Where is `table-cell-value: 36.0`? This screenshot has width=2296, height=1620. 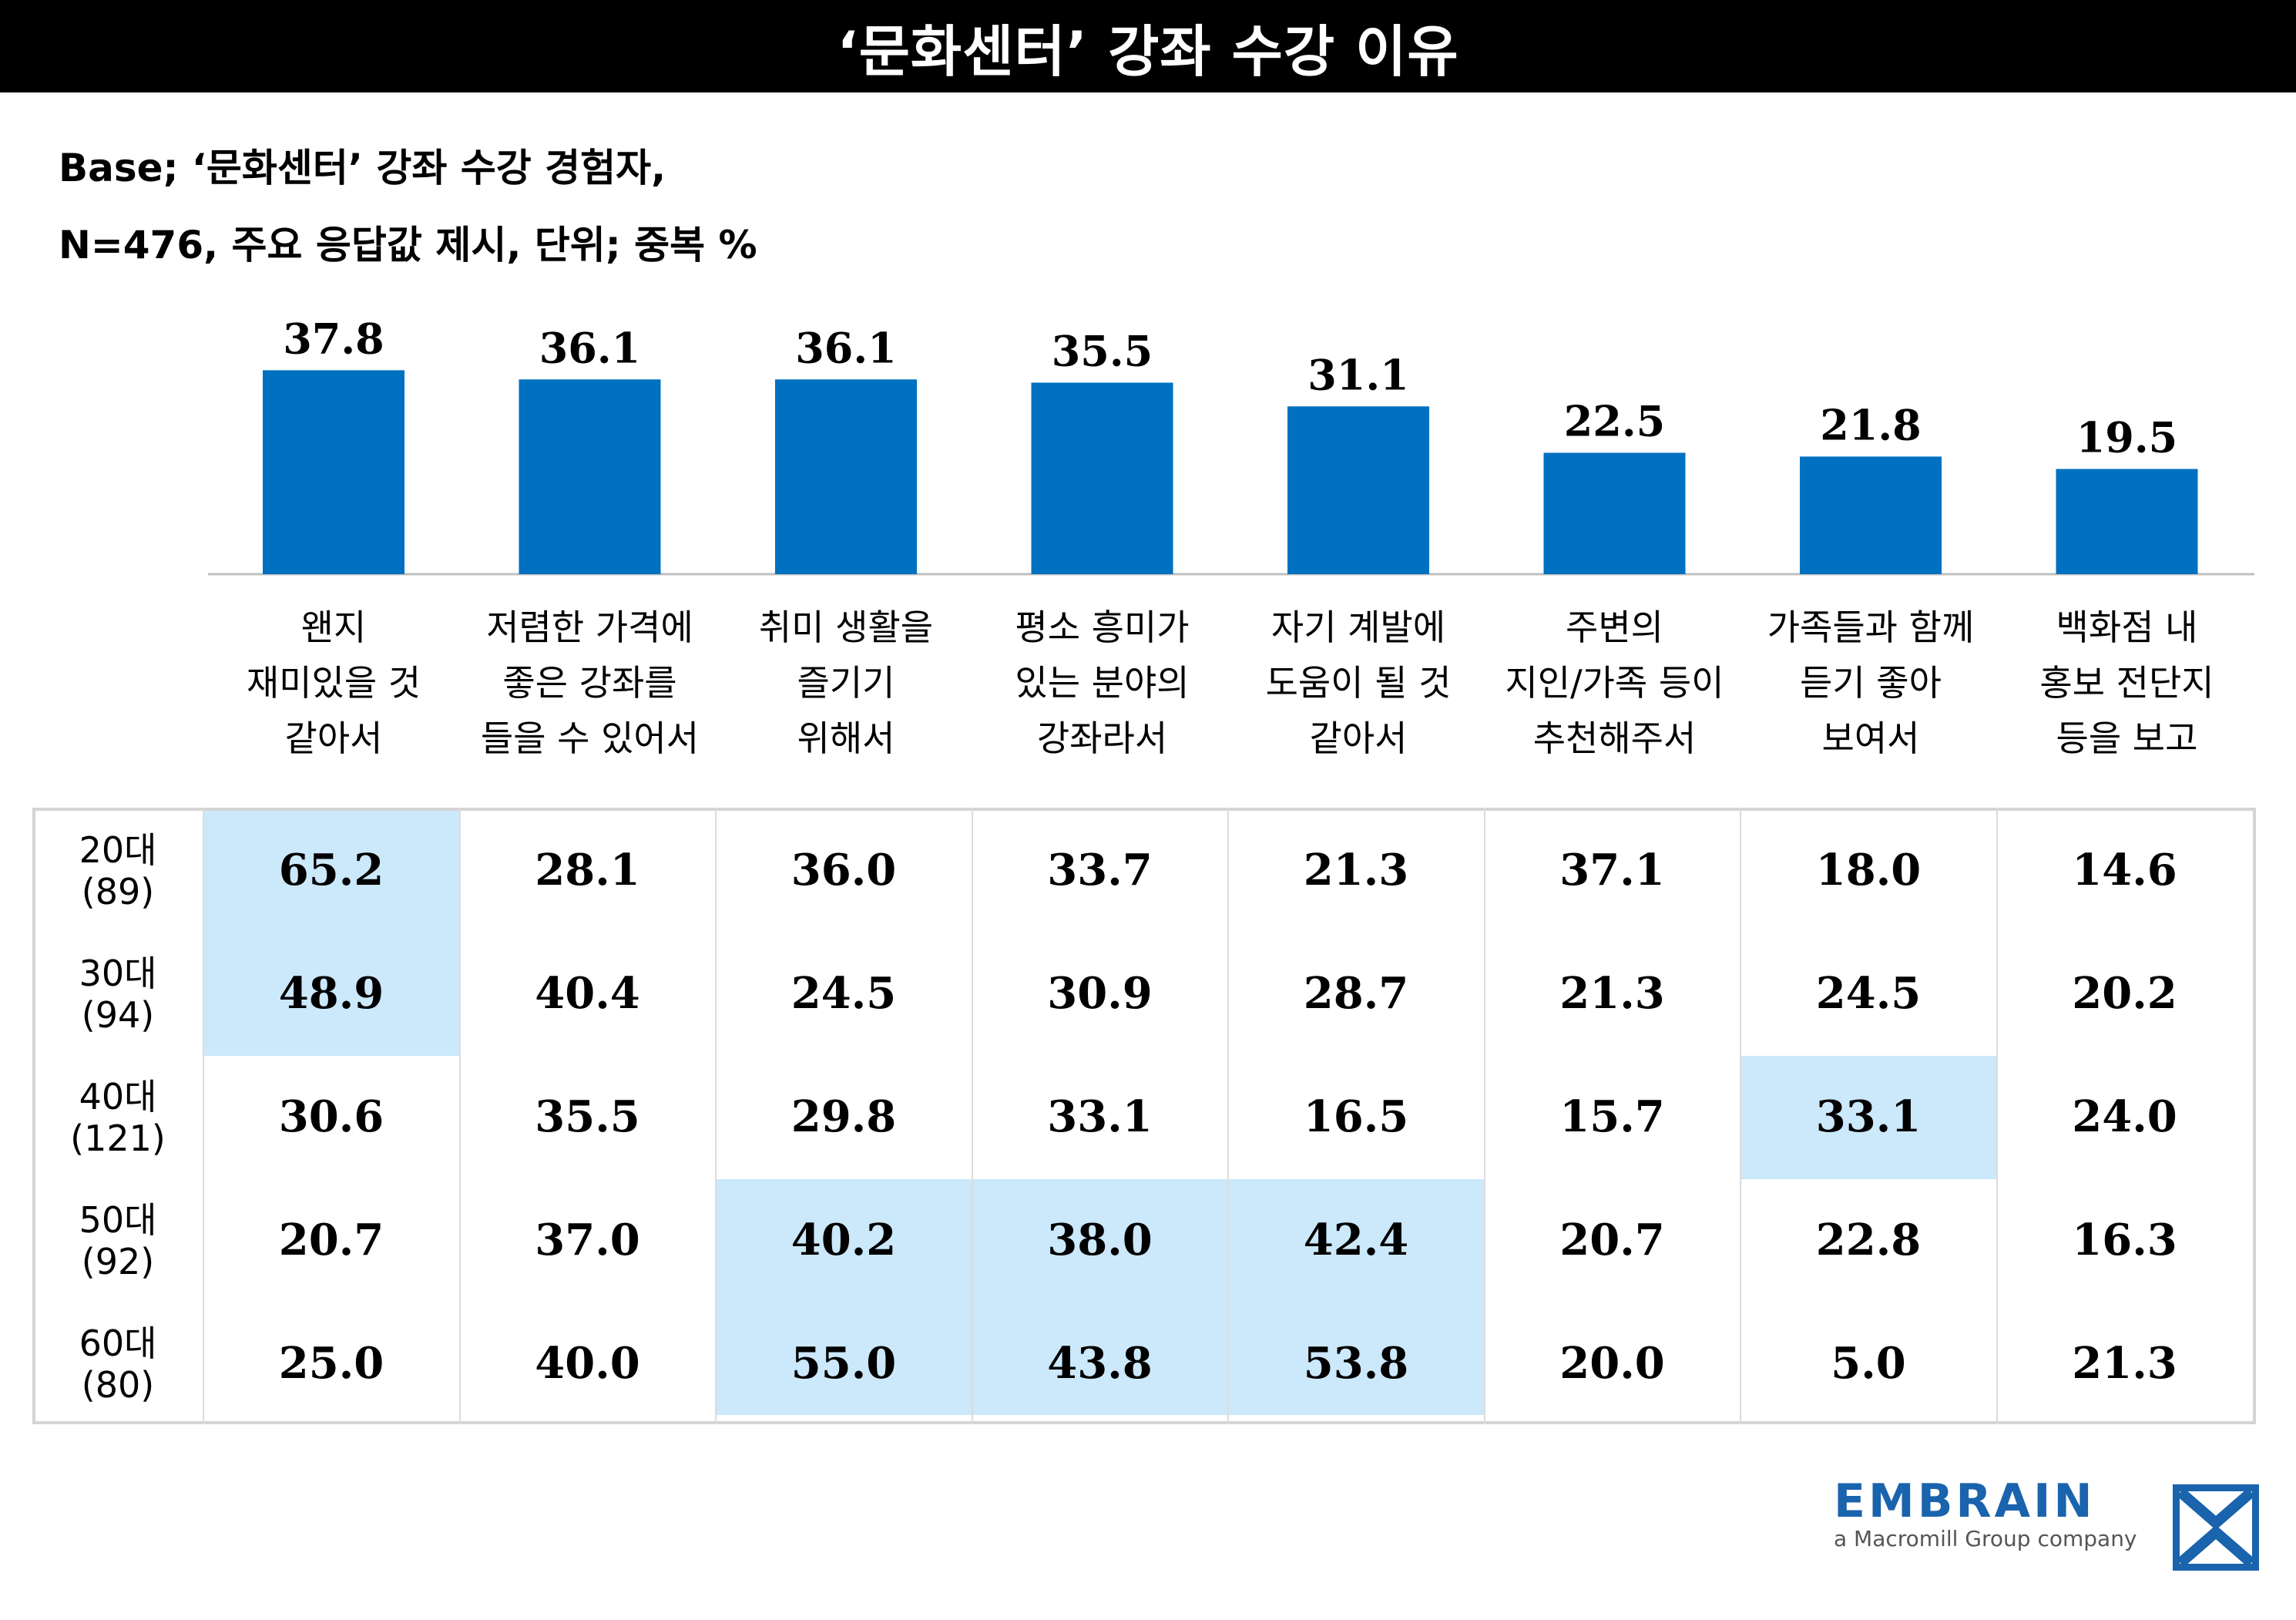 table-cell-value: 36.0 is located at coordinates (844, 871).